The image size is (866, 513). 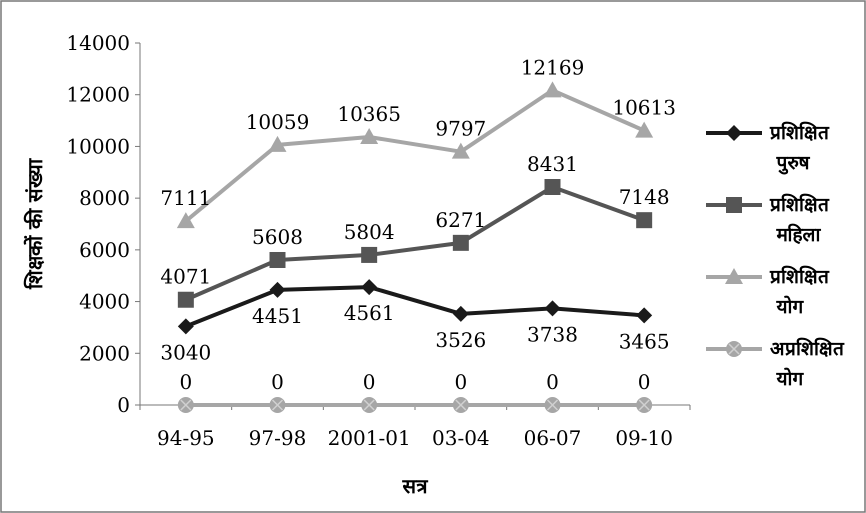 I want to click on data-label: 9797, so click(x=460, y=128).